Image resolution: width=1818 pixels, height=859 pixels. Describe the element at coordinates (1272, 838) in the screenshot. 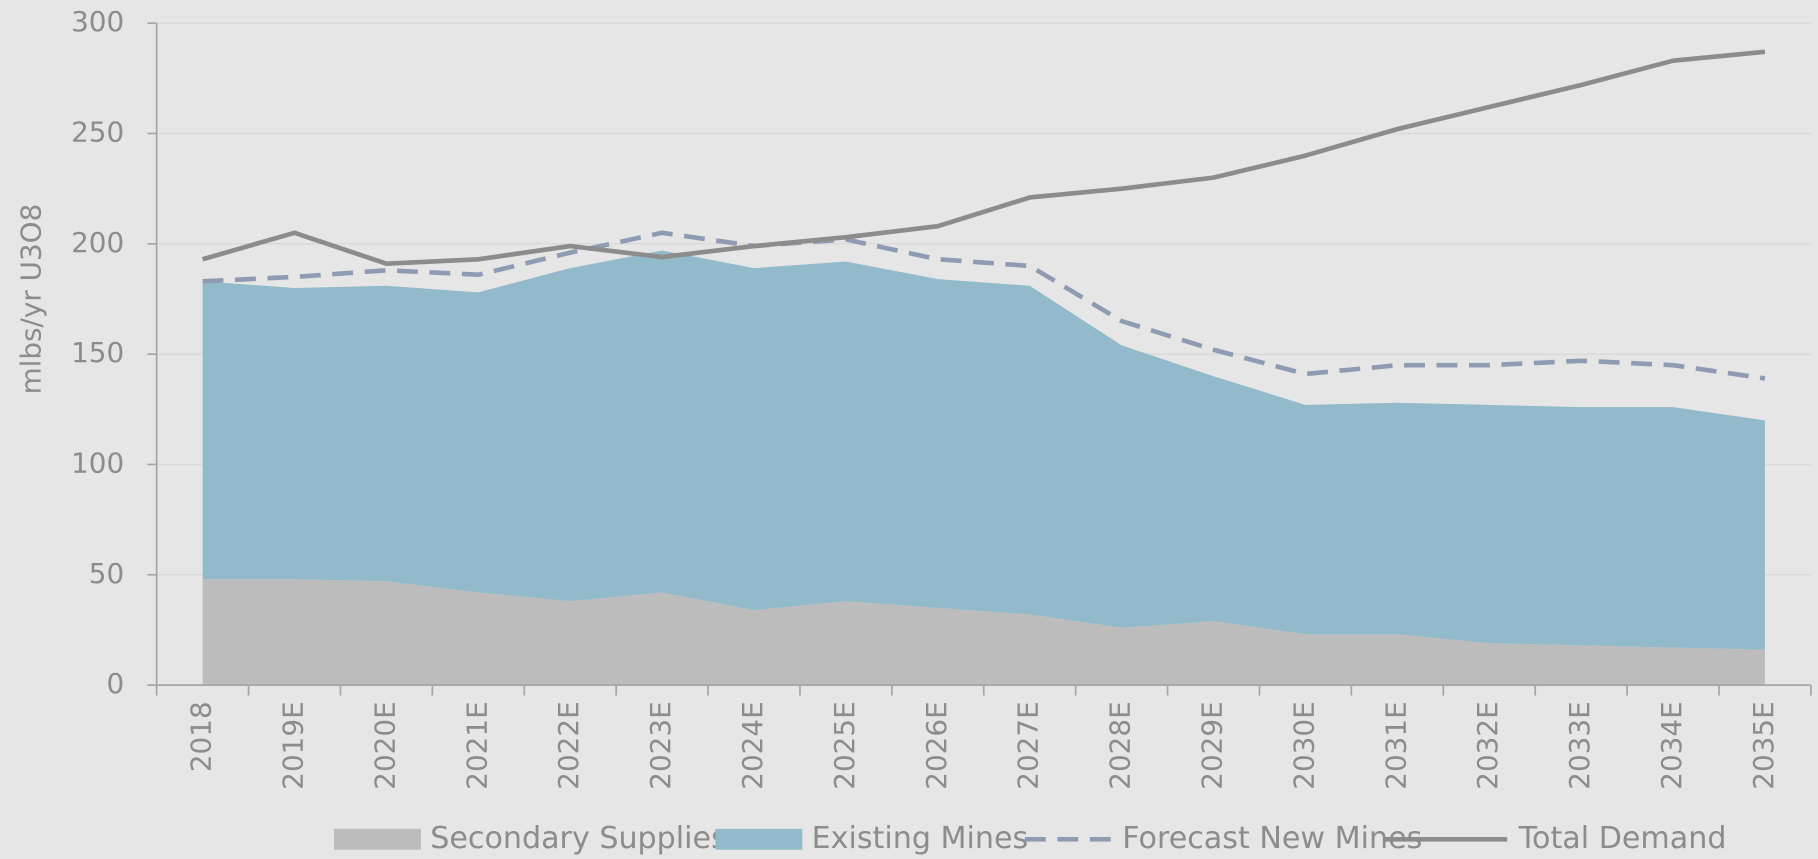

I see `legend-label: Forecast New Mines` at that location.